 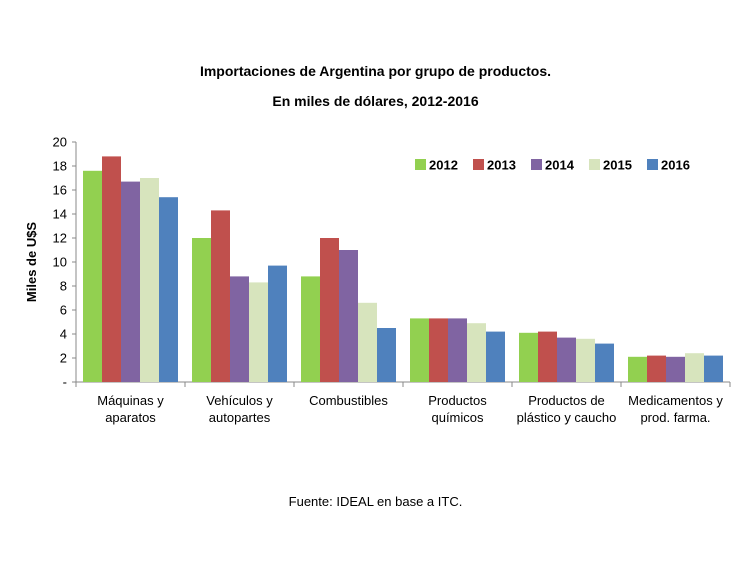 I want to click on x-tick-label: Productos de, so click(x=566, y=400).